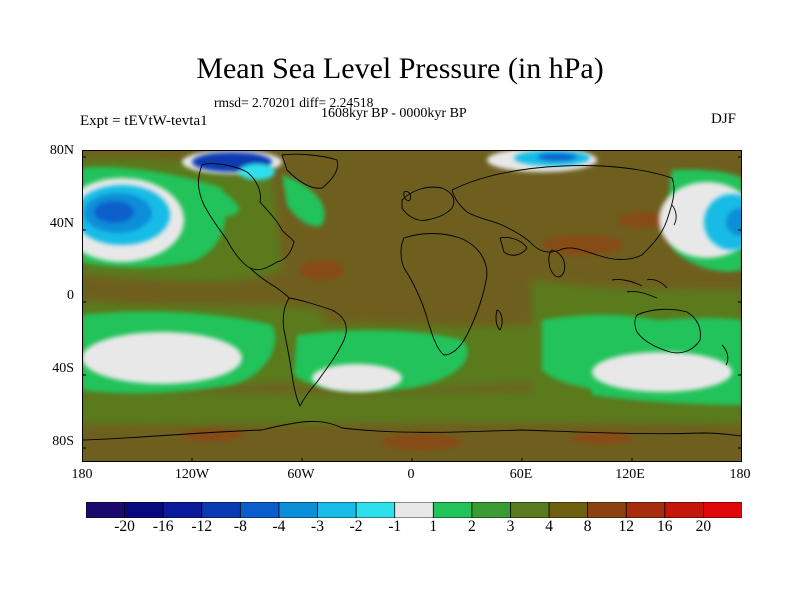 This screenshot has width=800, height=600. Describe the element at coordinates (513, 246) in the screenshot. I see `coast-arabia` at that location.